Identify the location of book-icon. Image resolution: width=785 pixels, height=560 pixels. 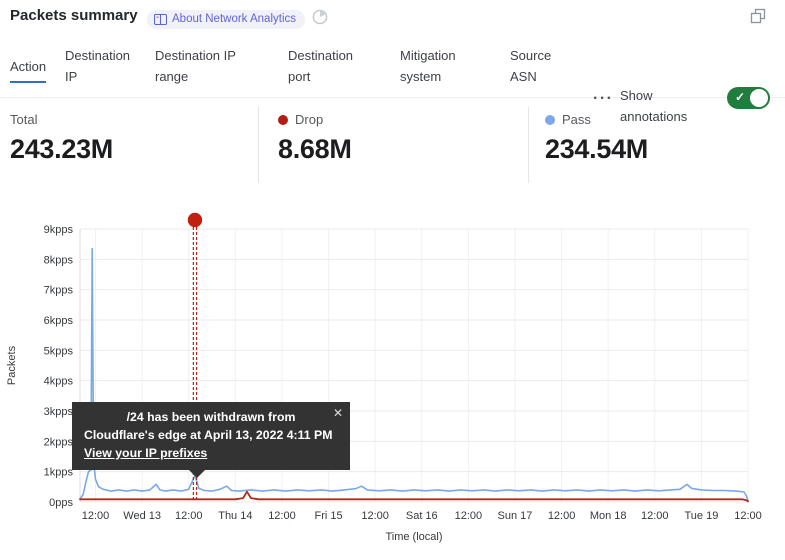
(160, 19).